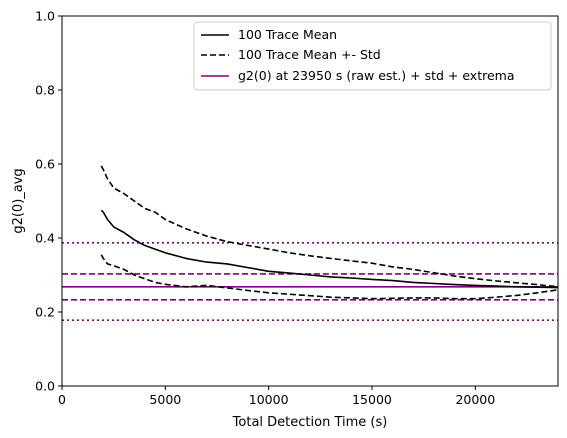 The image size is (567, 438). What do you see at coordinates (62, 399) in the screenshot?
I see `x-tick-label: 0` at bounding box center [62, 399].